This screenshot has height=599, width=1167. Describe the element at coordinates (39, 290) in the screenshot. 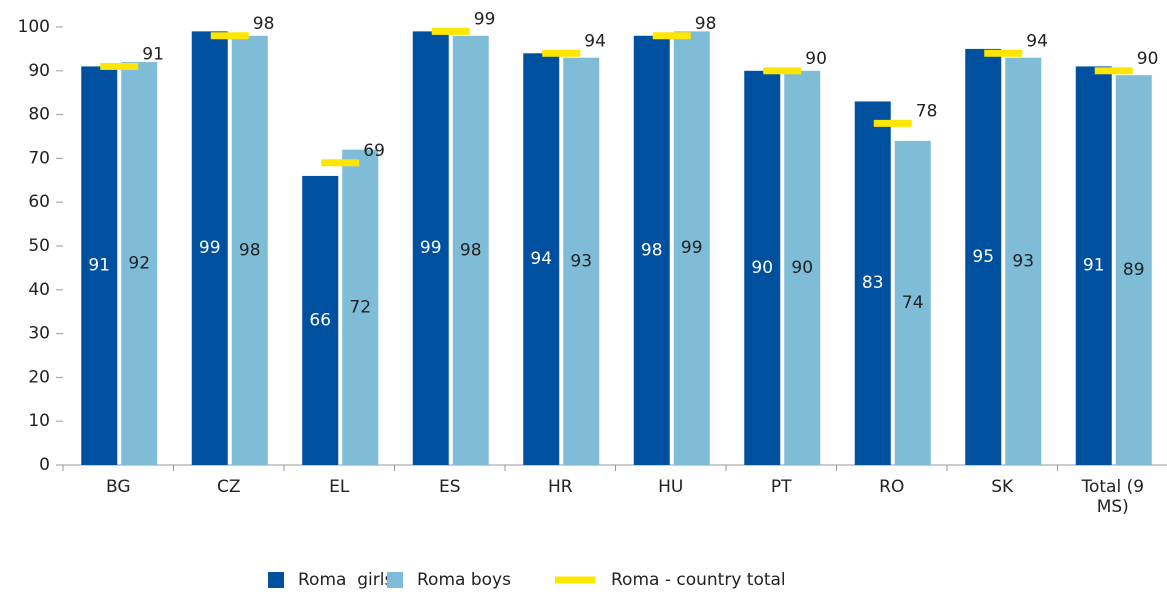

I see `y-tick-label: 40` at that location.